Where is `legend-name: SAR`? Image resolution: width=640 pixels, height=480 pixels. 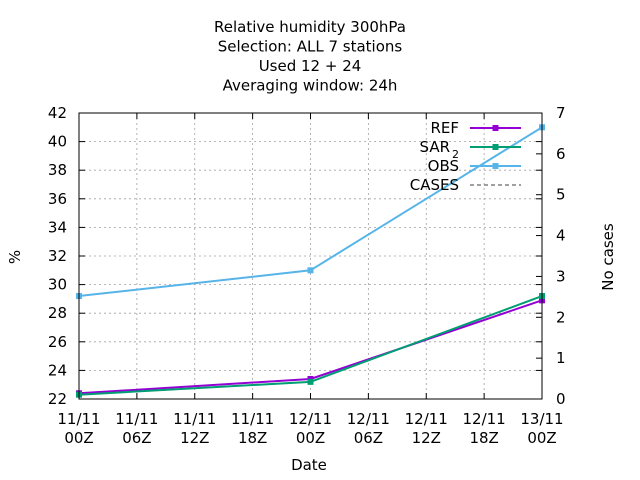 legend-name: SAR is located at coordinates (435, 147).